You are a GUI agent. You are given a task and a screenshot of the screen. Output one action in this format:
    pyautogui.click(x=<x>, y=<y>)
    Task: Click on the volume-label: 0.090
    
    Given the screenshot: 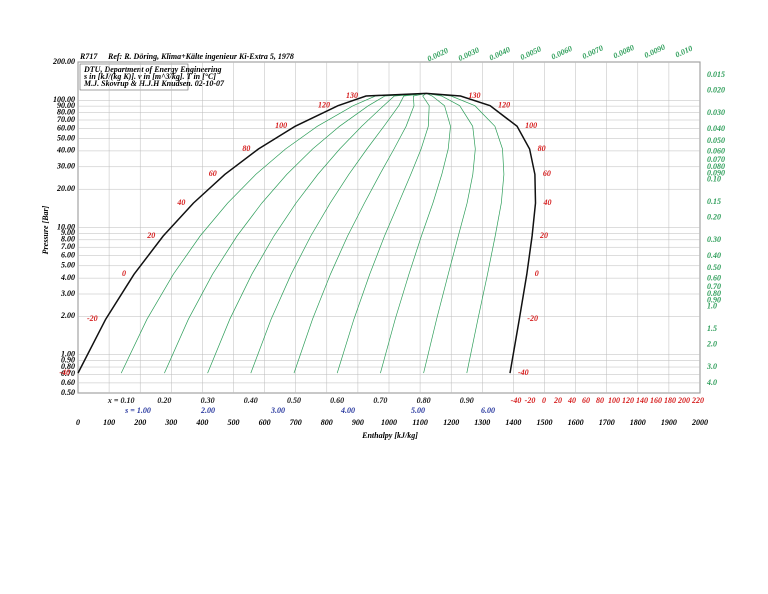 What is the action you would take?
    pyautogui.click(x=716, y=173)
    